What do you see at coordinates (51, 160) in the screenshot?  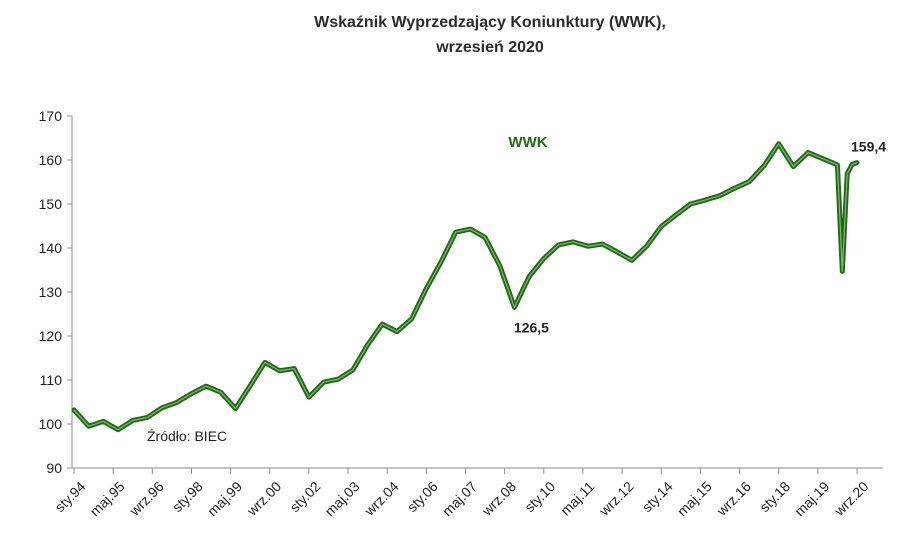 I see `y-tick-label: 160` at bounding box center [51, 160].